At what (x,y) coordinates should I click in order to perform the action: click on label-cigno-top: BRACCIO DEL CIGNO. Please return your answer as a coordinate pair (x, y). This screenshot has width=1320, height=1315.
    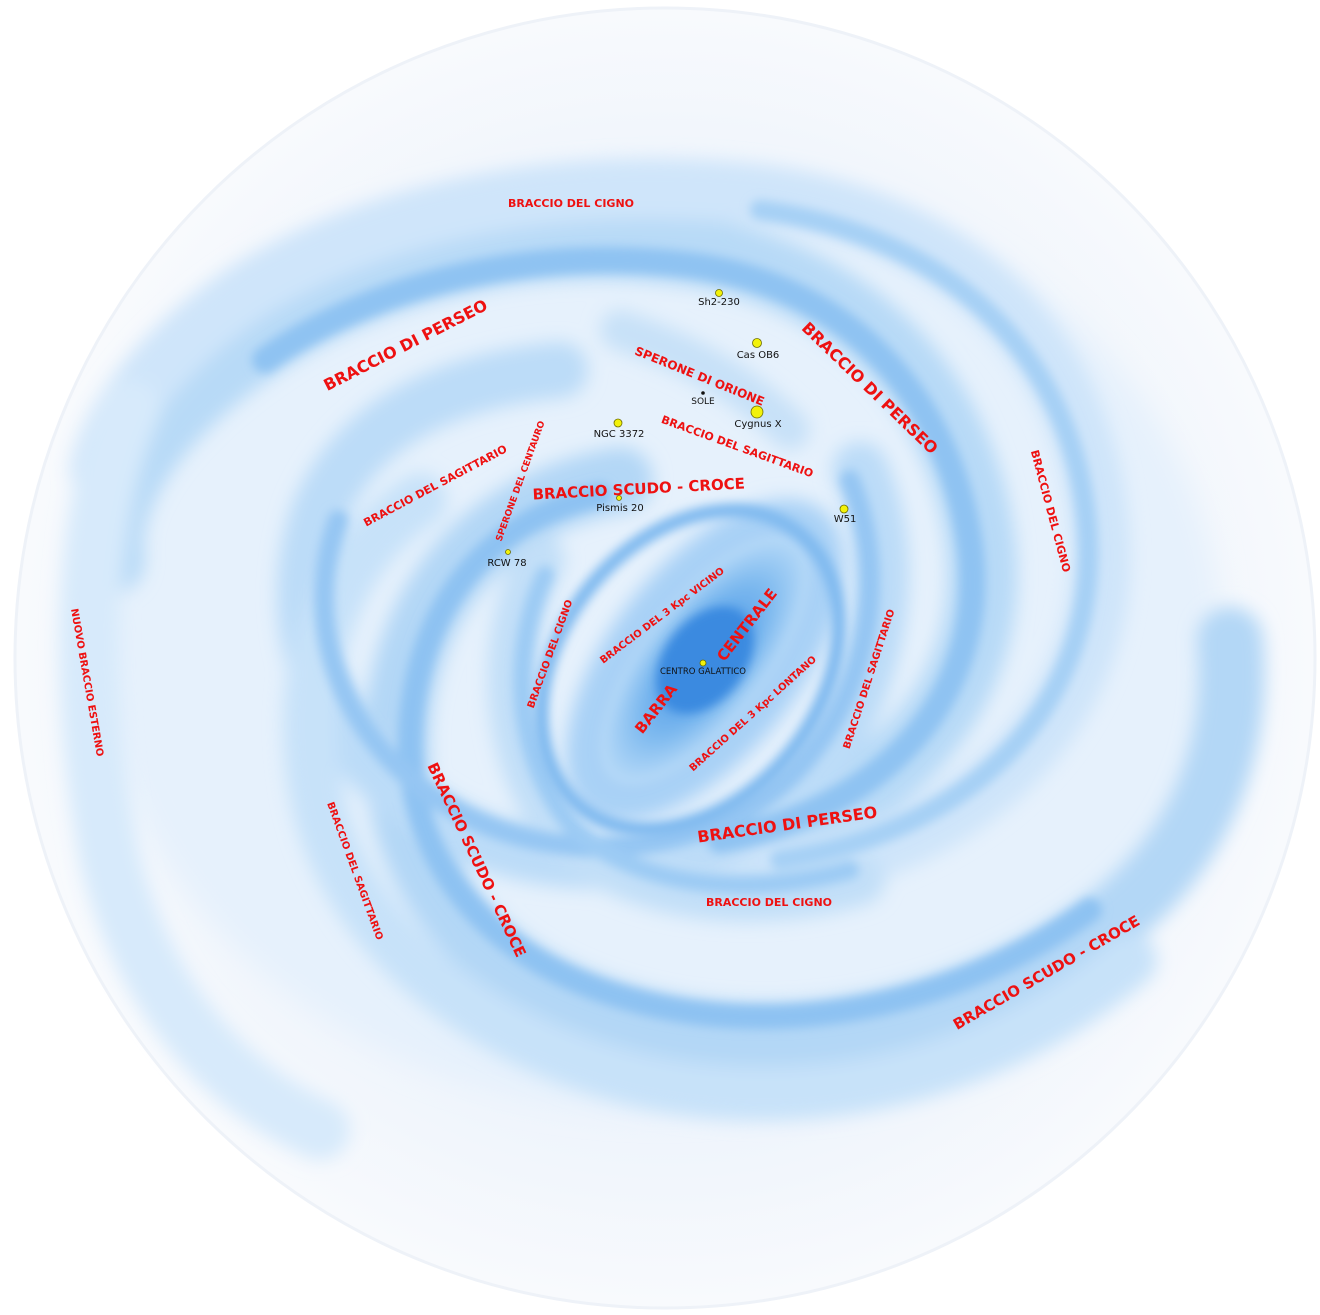
    Looking at the image, I should click on (571, 203).